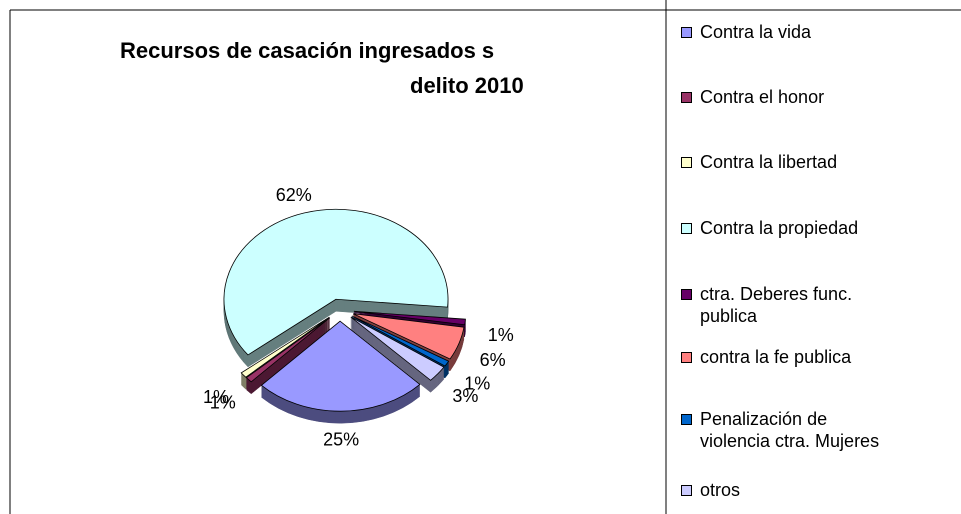  Describe the element at coordinates (779, 228) in the screenshot. I see `legend-label: Contra la propiedad` at that location.